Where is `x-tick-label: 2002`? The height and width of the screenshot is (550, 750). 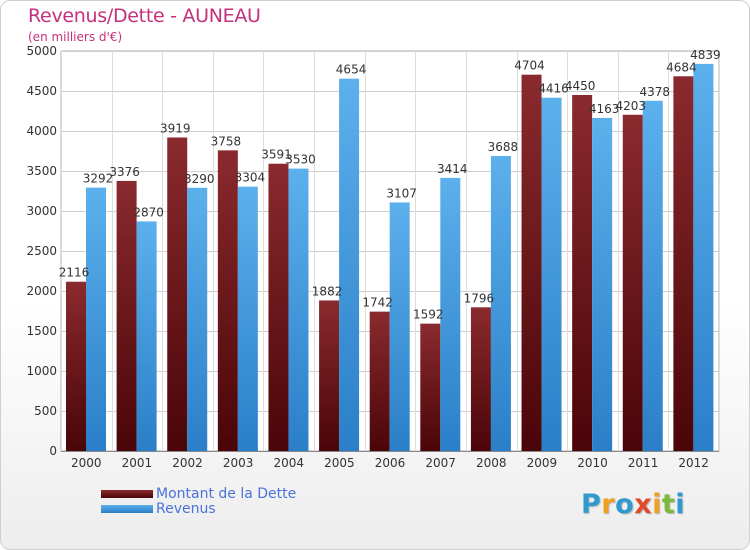 x-tick-label: 2002 is located at coordinates (187, 463).